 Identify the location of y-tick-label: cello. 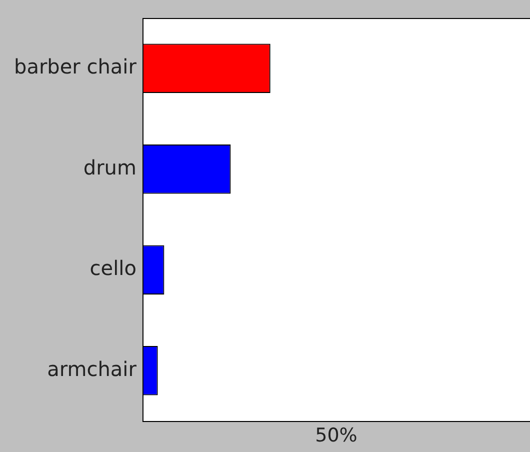
(113, 268).